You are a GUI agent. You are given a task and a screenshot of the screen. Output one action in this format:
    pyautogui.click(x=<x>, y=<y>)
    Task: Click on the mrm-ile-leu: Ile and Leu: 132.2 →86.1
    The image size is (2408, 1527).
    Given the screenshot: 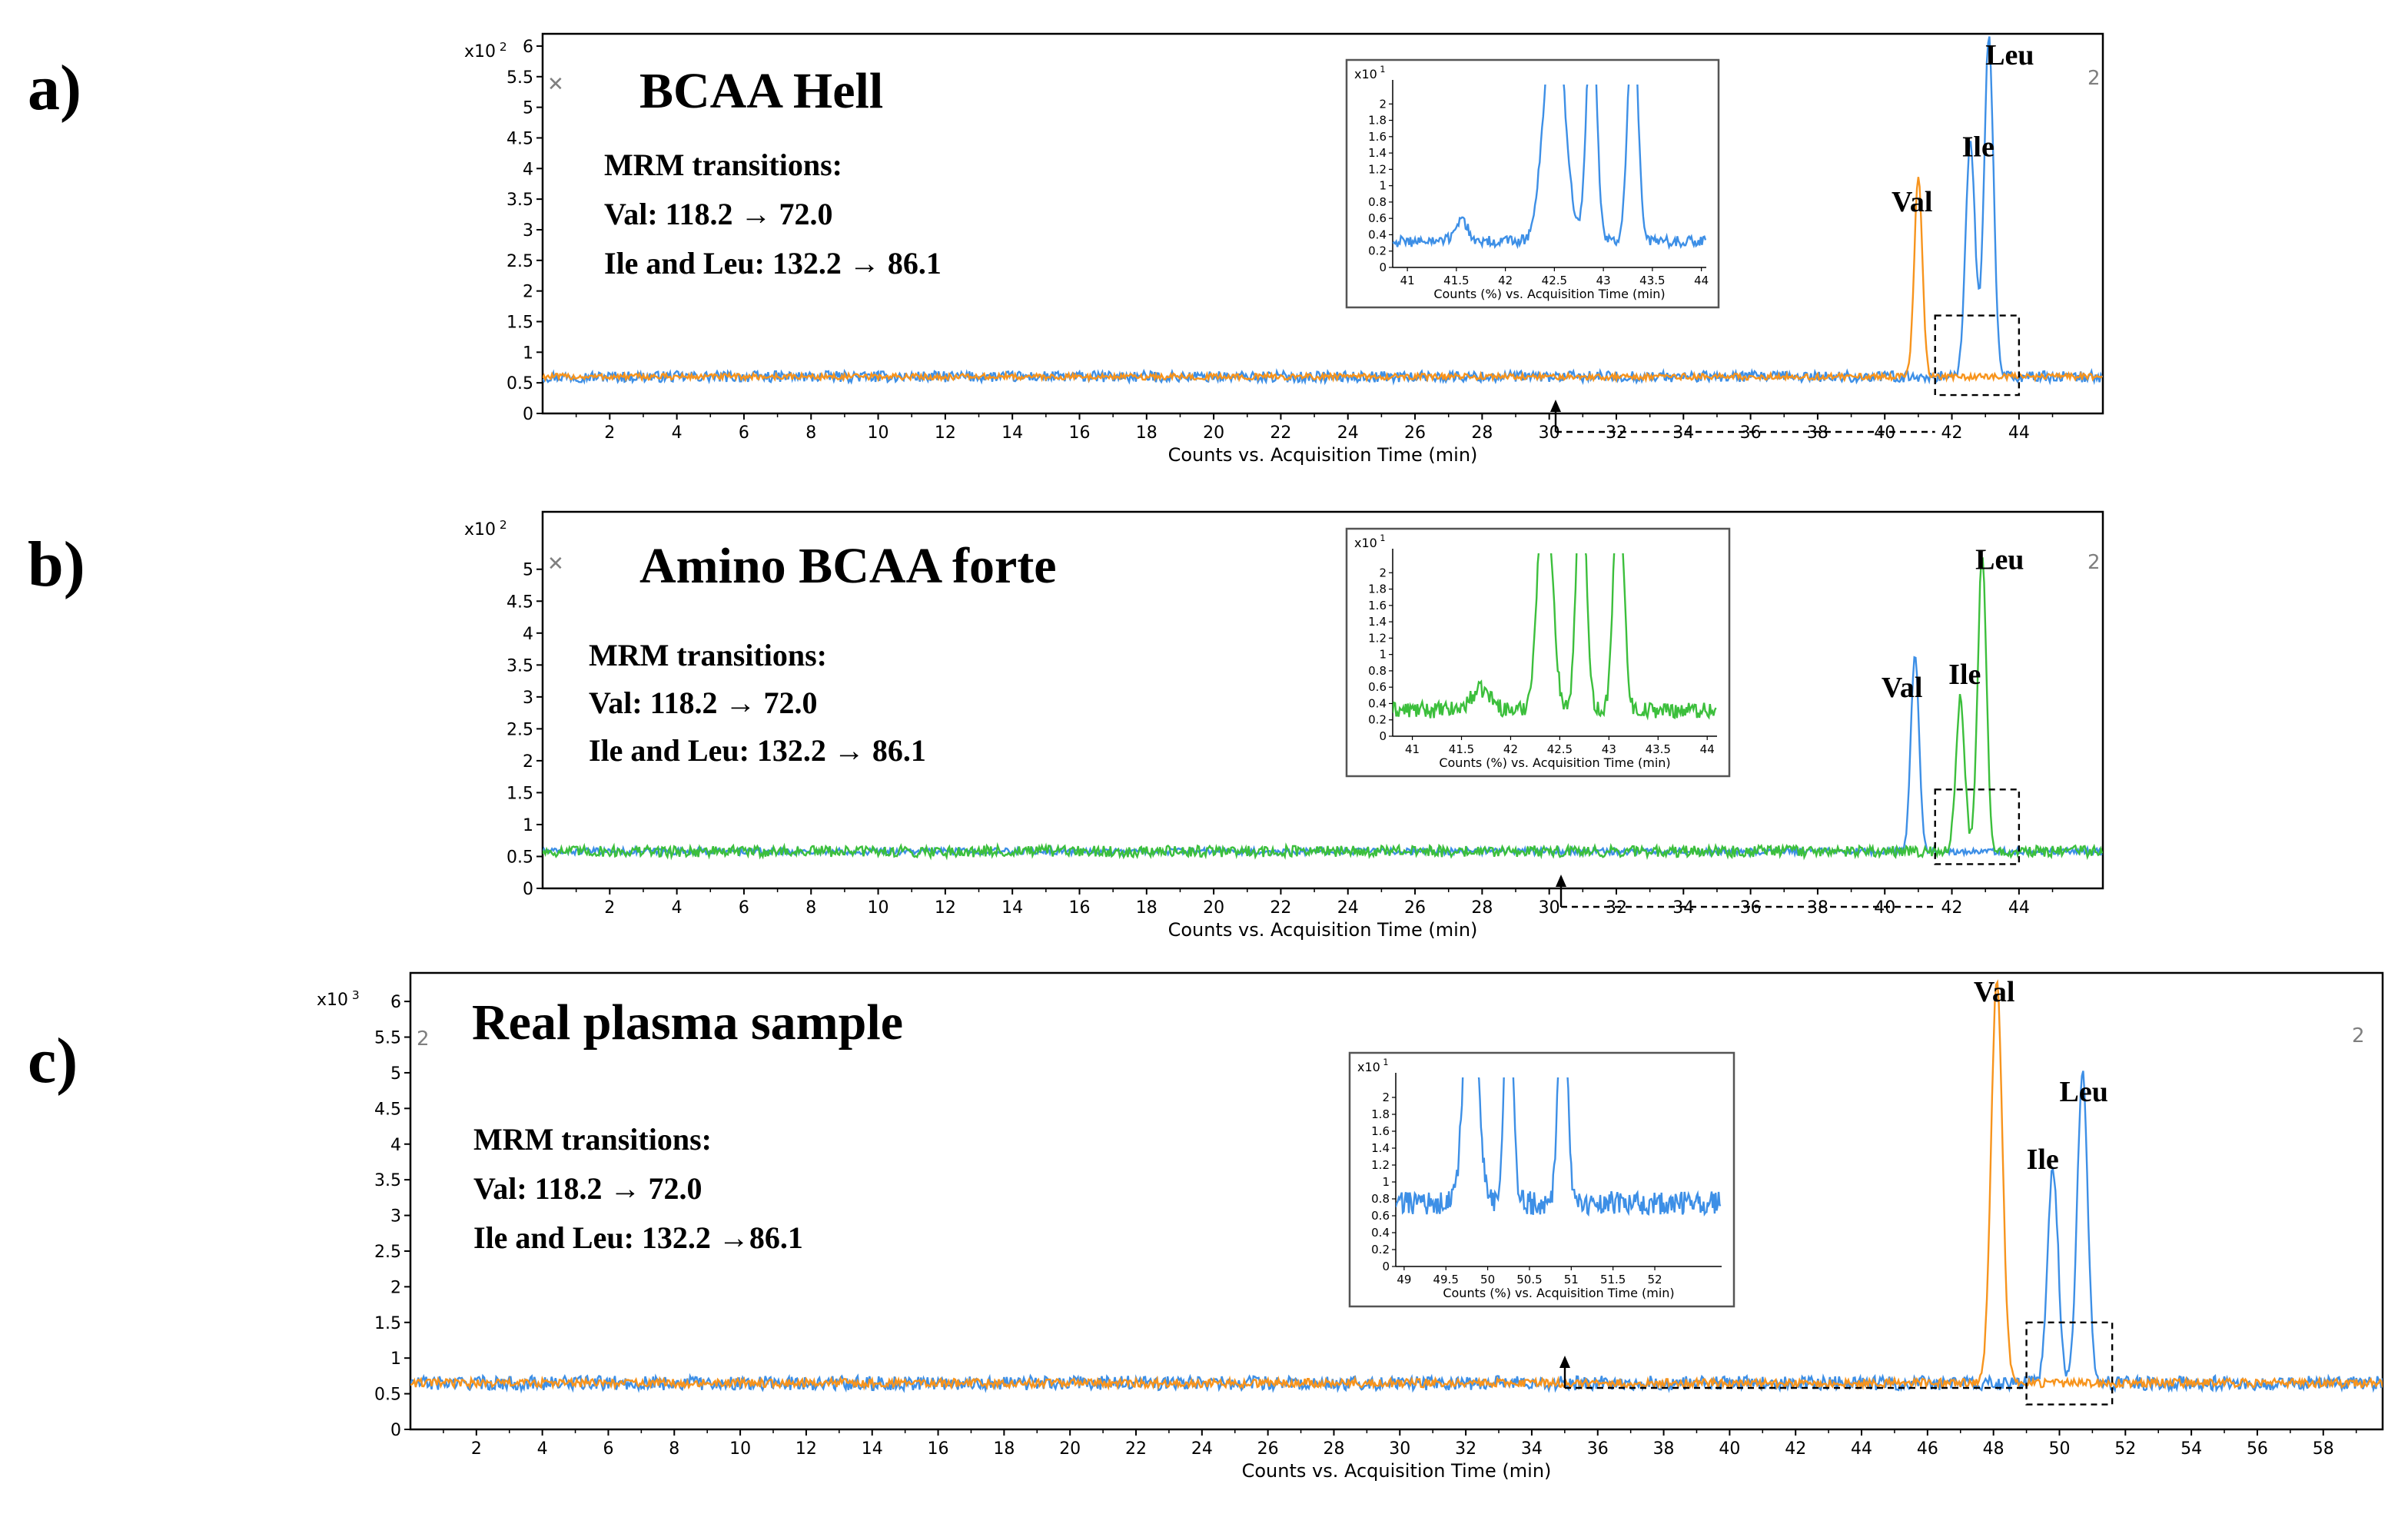 What is the action you would take?
    pyautogui.click(x=638, y=1238)
    